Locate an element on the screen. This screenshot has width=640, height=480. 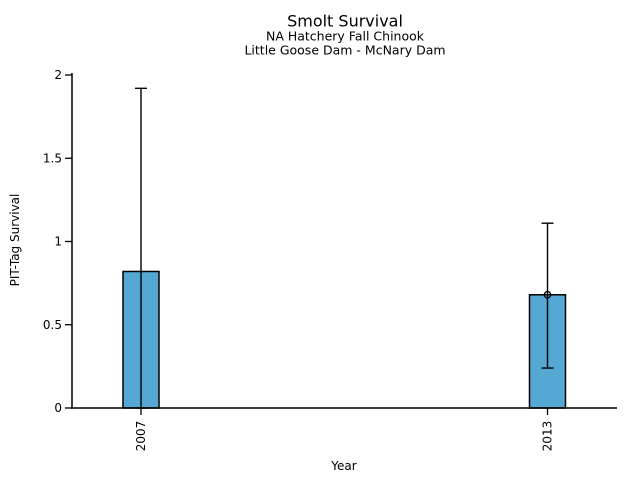
chart-subtitle-line1: NA Hatchery Fall Chinook is located at coordinates (345, 36).